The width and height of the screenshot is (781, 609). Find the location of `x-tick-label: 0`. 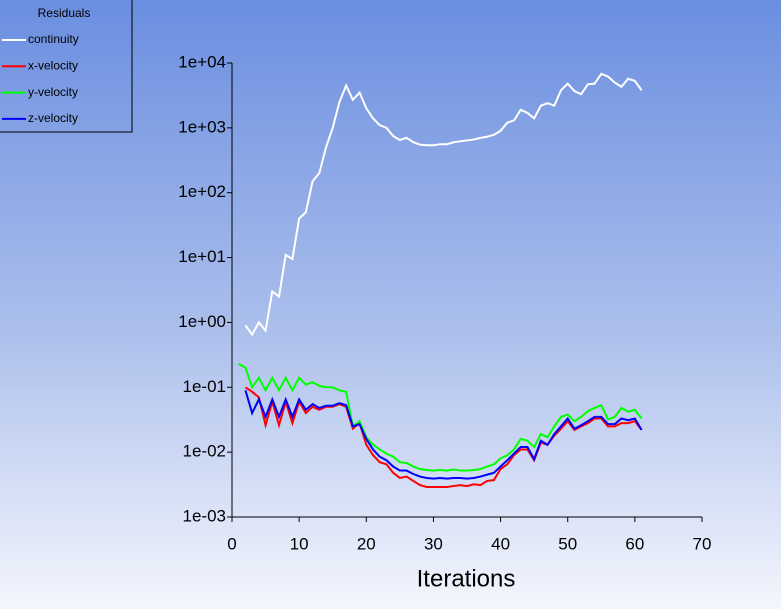

x-tick-label: 0 is located at coordinates (231, 543).